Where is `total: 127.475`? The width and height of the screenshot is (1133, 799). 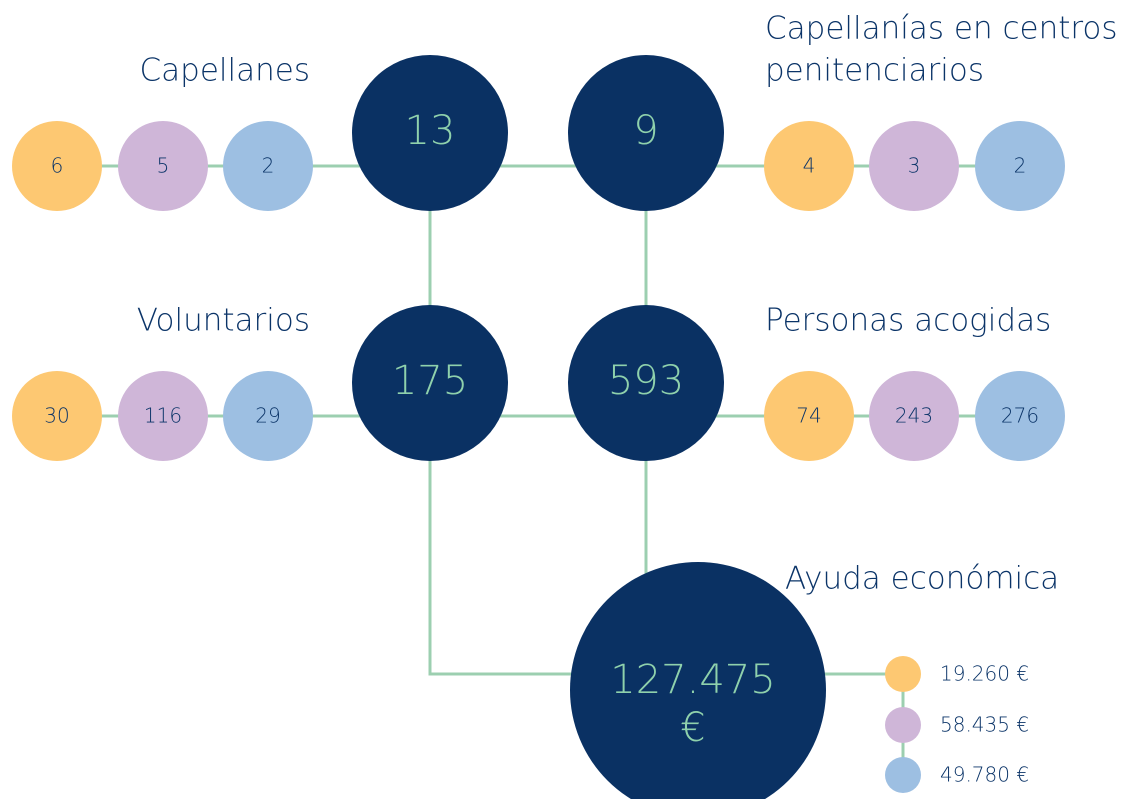
total: 127.475 is located at coordinates (692, 680).